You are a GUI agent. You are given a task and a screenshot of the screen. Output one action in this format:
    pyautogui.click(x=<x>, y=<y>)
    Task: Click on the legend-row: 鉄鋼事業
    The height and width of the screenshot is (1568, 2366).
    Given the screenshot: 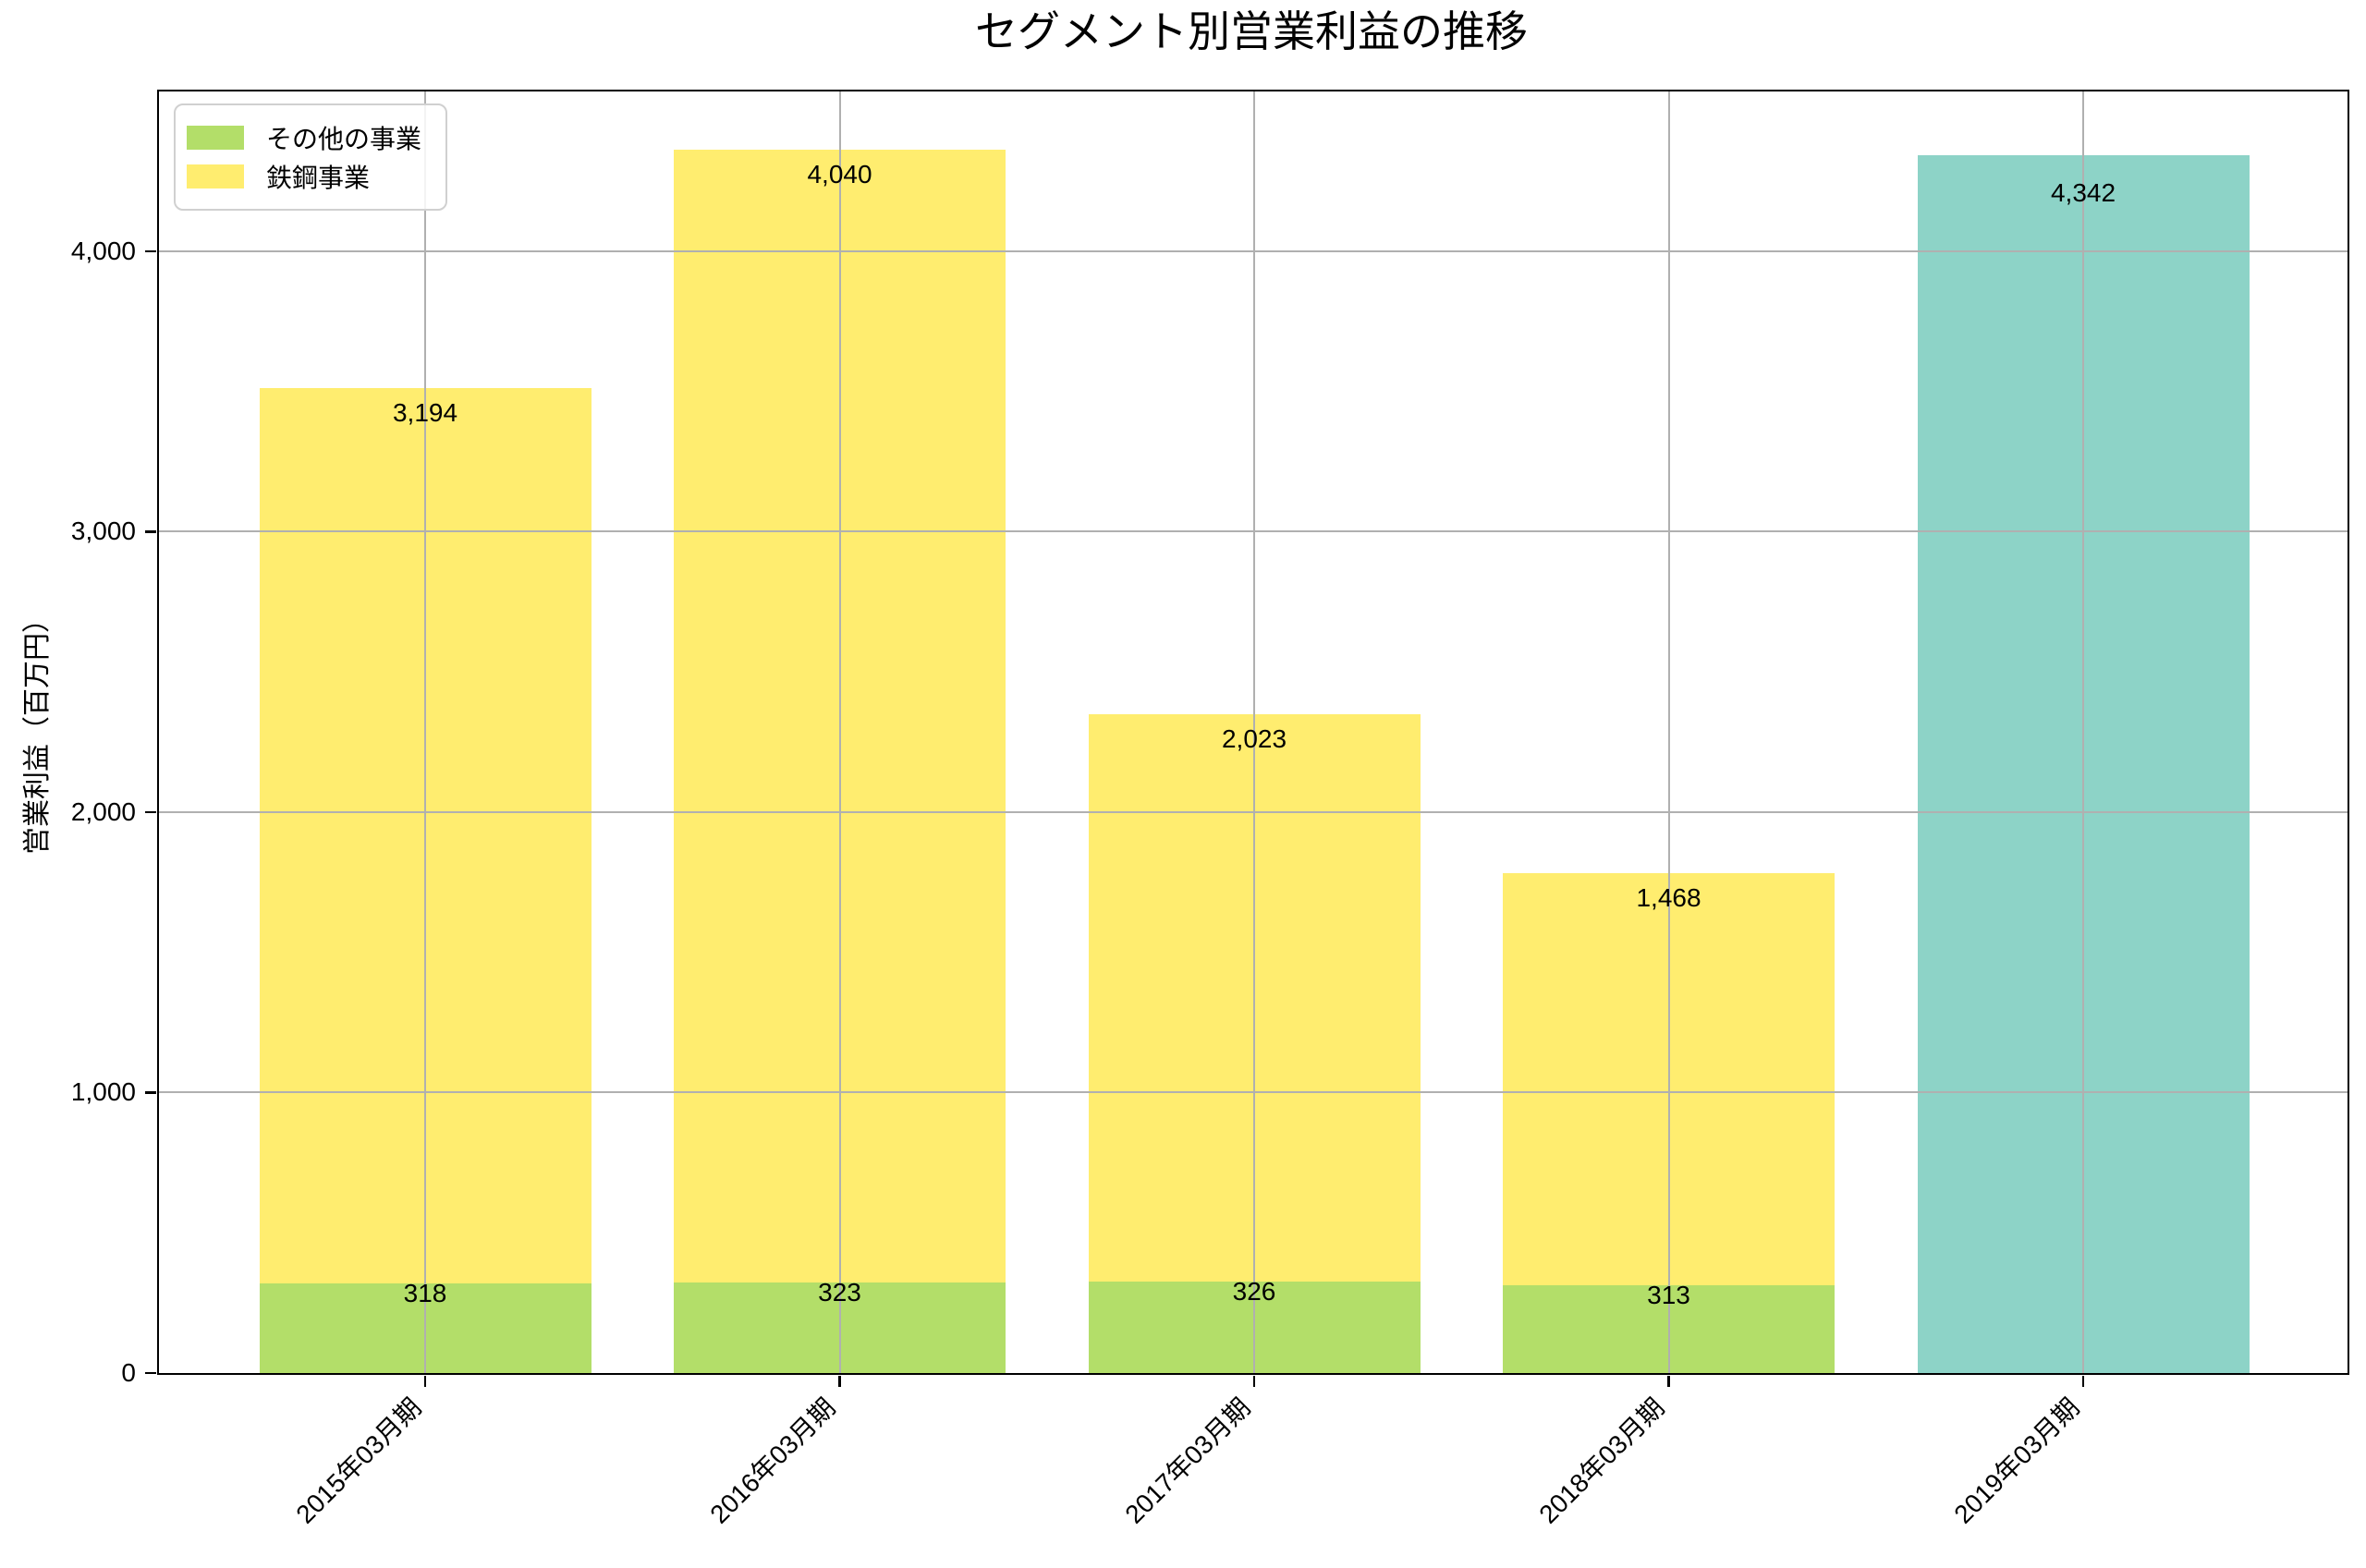 What is the action you would take?
    pyautogui.click(x=304, y=176)
    